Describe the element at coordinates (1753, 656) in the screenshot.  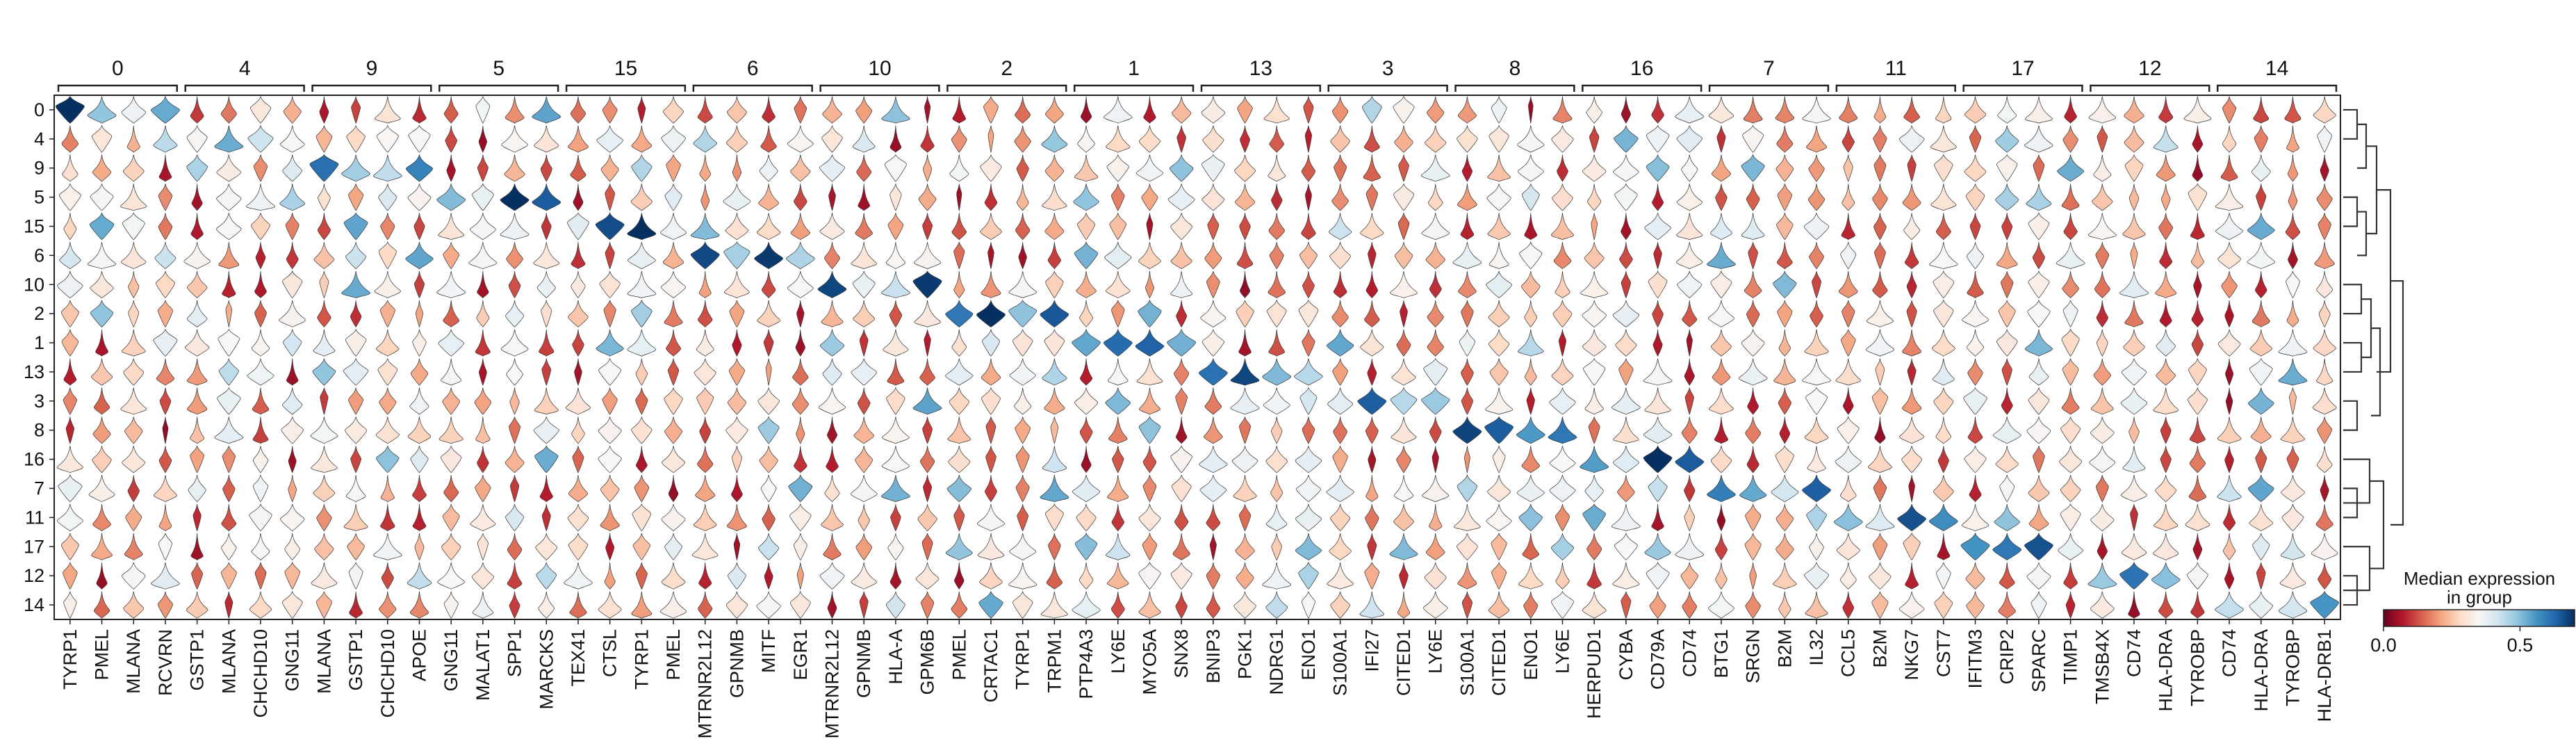
I see `gene-tick-label: SRGN` at that location.